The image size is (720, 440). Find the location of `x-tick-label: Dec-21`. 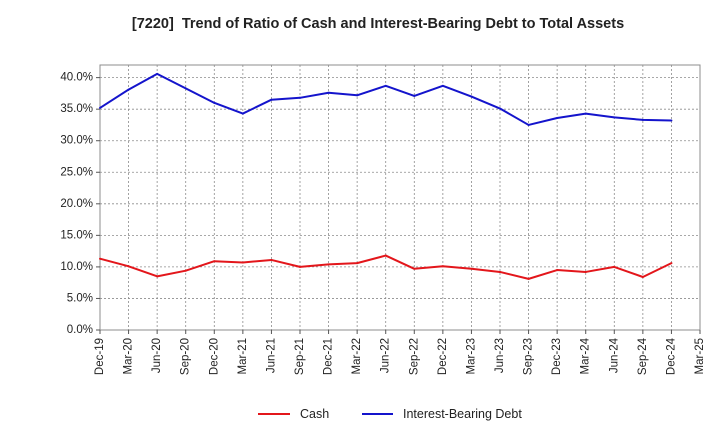

x-tick-label: Dec-21 is located at coordinates (329, 356).